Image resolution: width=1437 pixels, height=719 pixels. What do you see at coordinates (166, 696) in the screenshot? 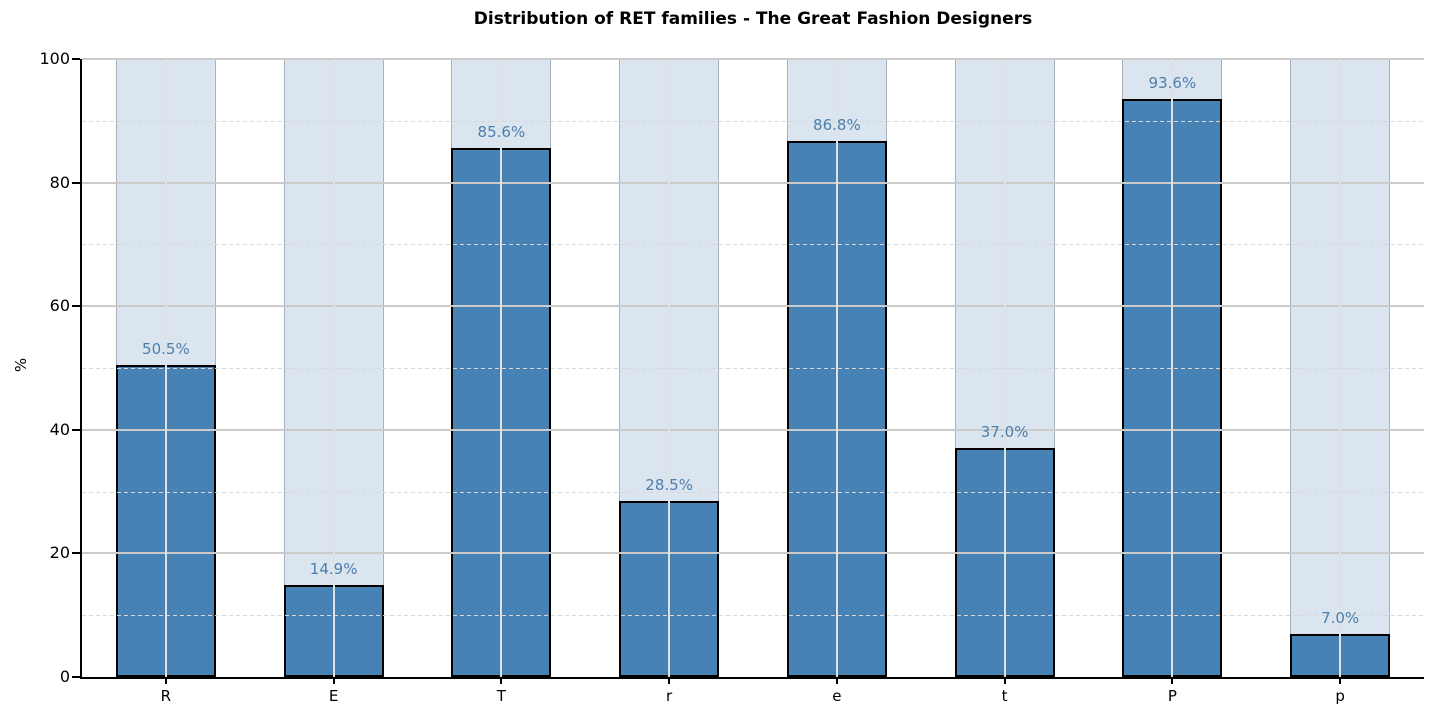
I see `x-tick-label-R: R` at bounding box center [166, 696].